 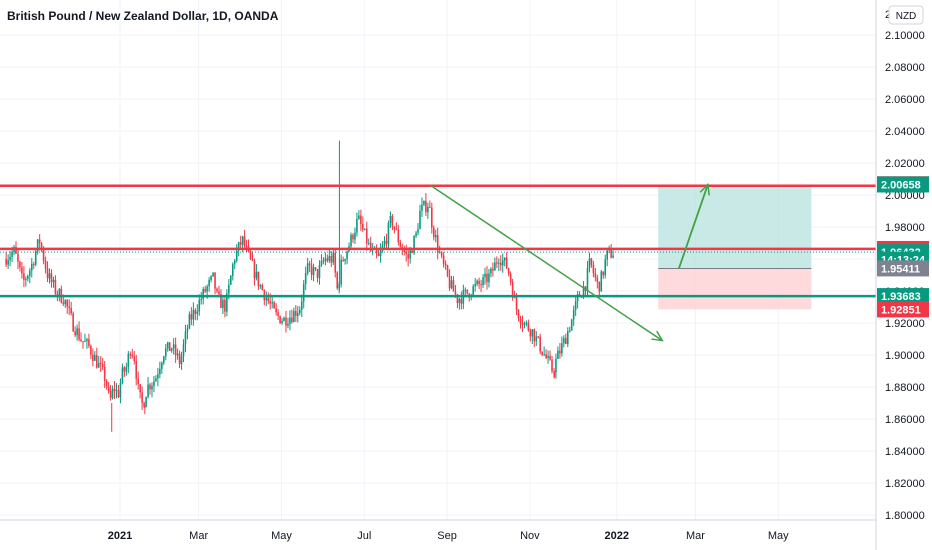 I want to click on price-tick-label: 1.84000, so click(x=905, y=452).